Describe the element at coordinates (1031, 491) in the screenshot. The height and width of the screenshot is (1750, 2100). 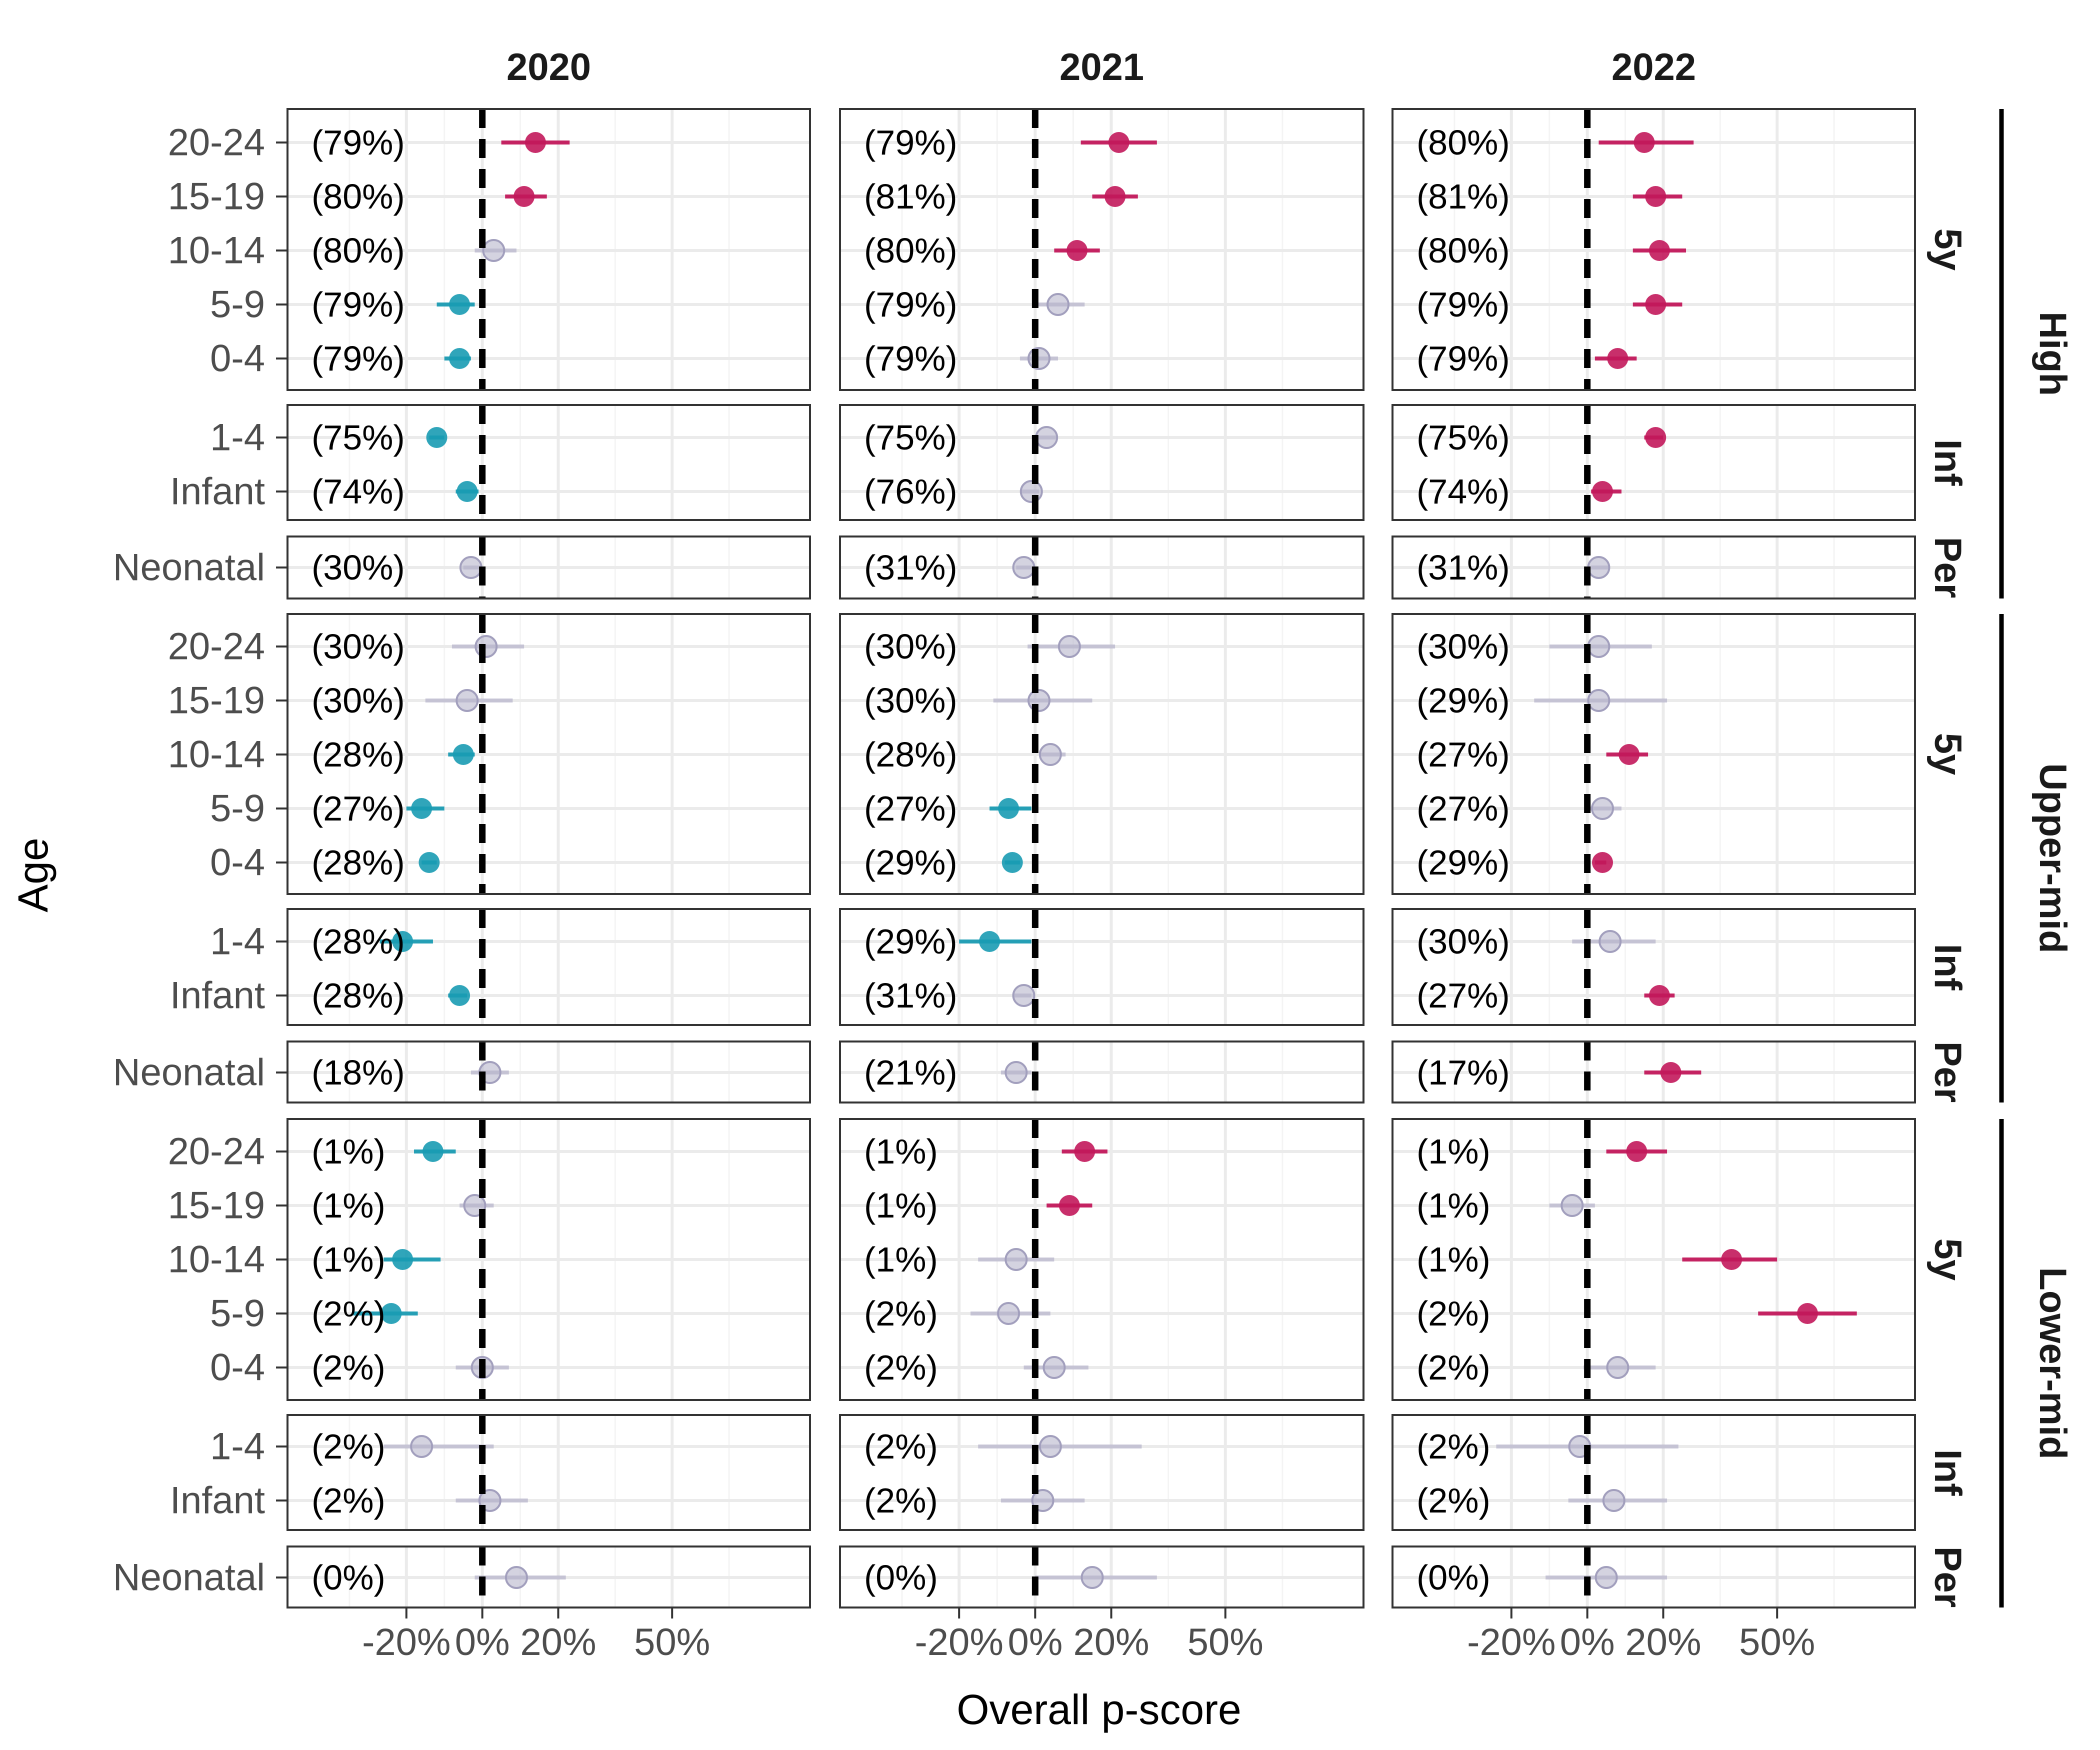
I see `point-estimate-high-2021-infant` at that location.